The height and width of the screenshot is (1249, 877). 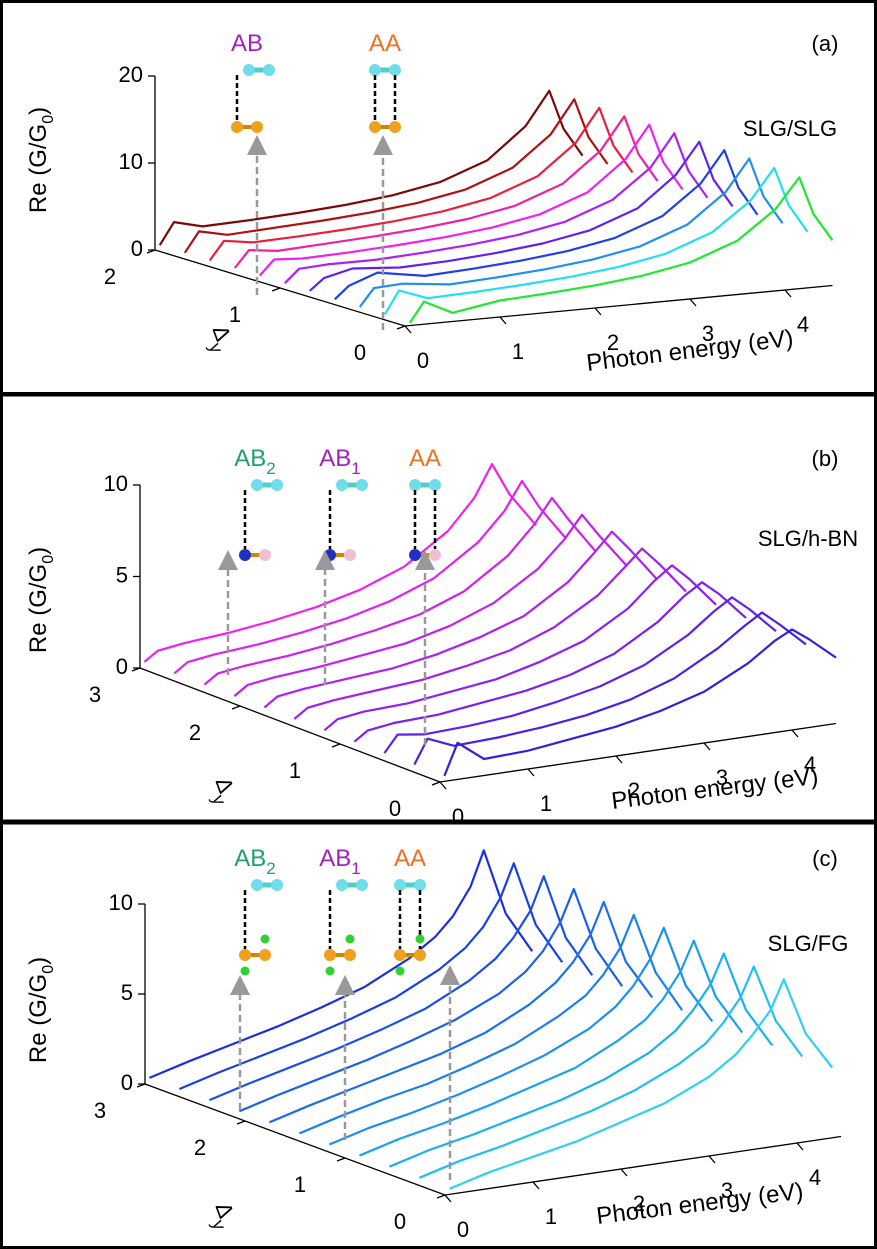 I want to click on stacking-label: AB, so click(x=247, y=43).